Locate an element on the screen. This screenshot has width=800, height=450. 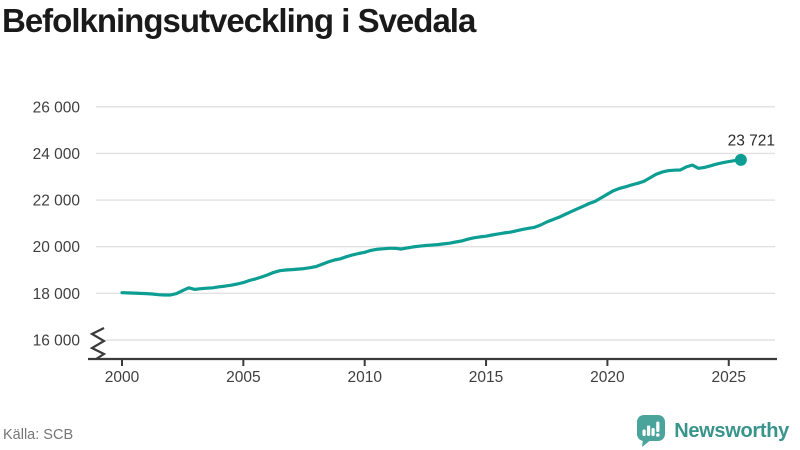
y-axis-break-icon is located at coordinates (98, 343).